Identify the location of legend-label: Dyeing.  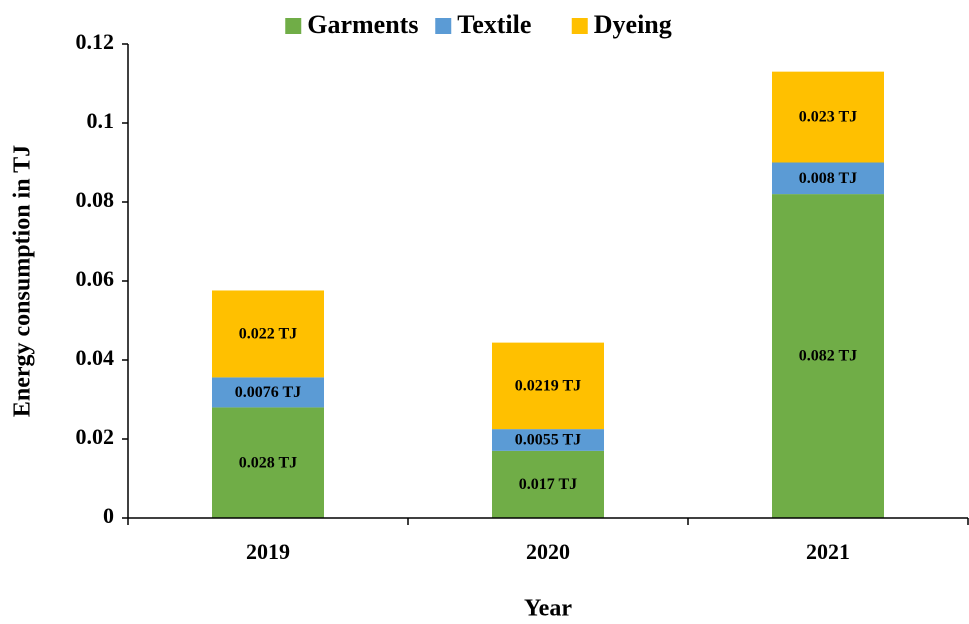
(633, 24).